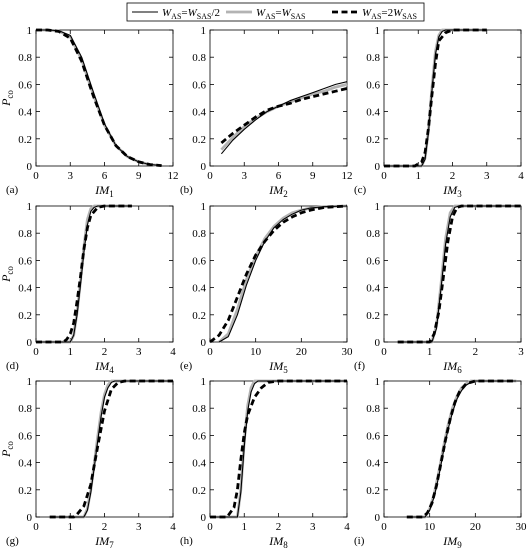 The width and height of the screenshot is (528, 550). Describe the element at coordinates (104, 191) in the screenshot. I see `x-axis-label: IM1` at that location.